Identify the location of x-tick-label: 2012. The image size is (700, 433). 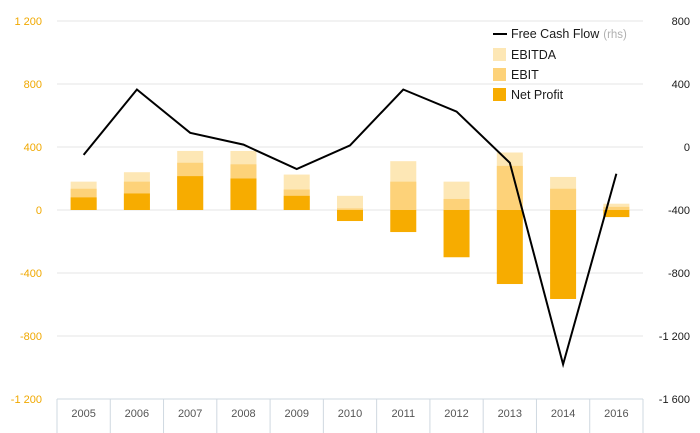
(456, 414).